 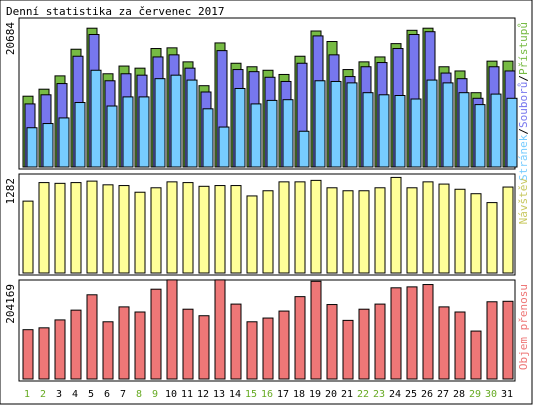 What do you see at coordinates (108, 229) in the screenshot?
I see `bar-visits-návštěv-day-6` at bounding box center [108, 229].